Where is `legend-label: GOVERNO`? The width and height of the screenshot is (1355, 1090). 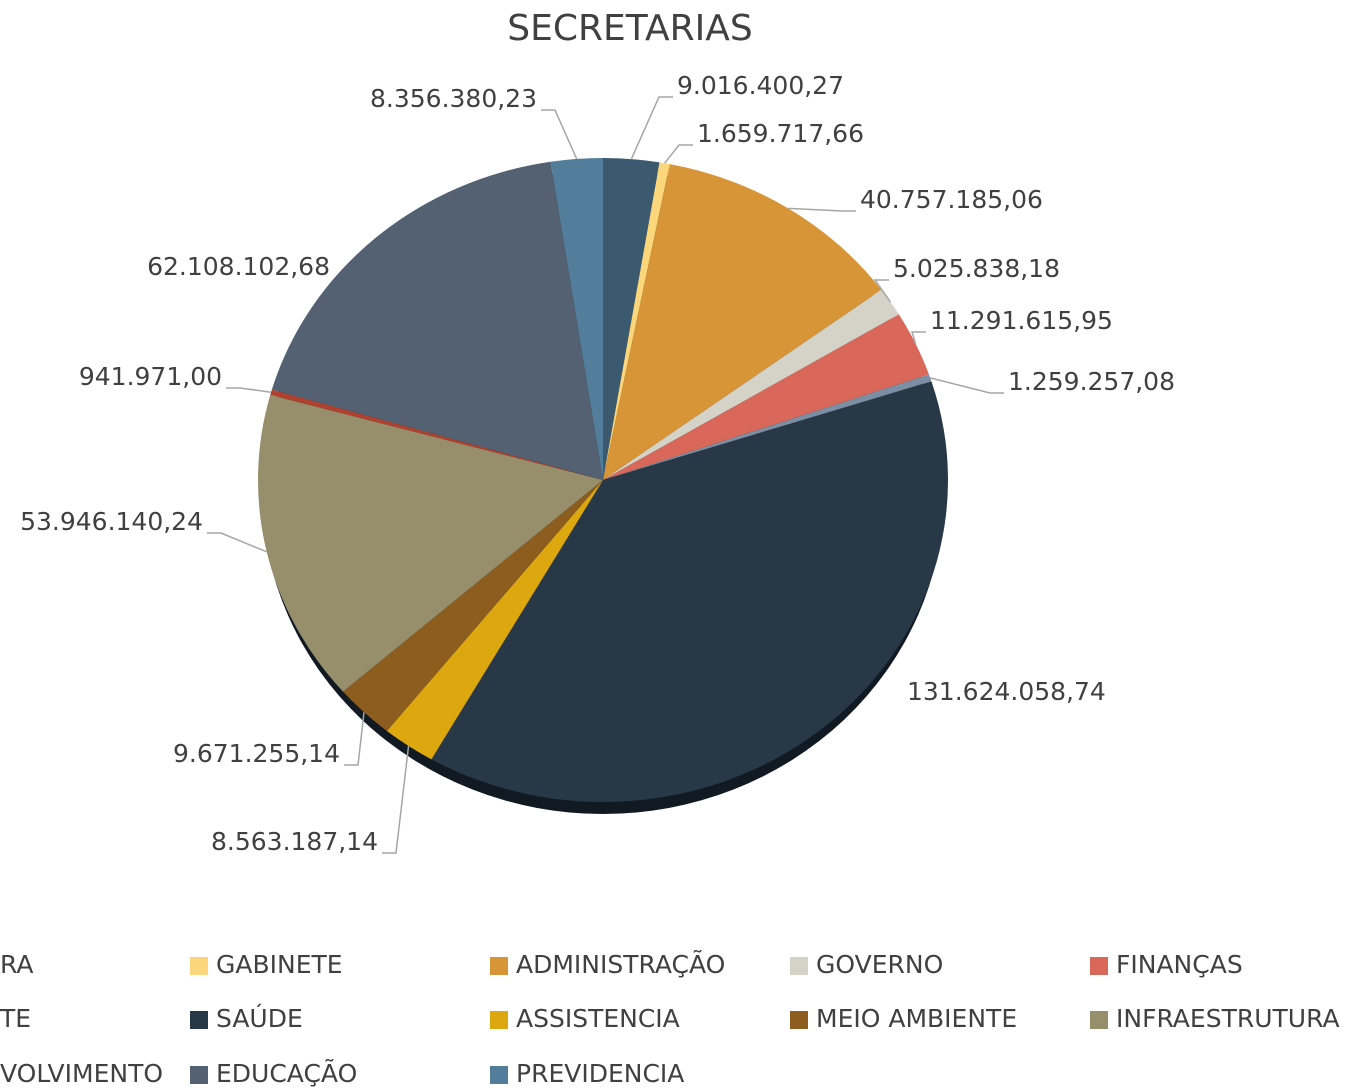
legend-label: GOVERNO is located at coordinates (879, 964).